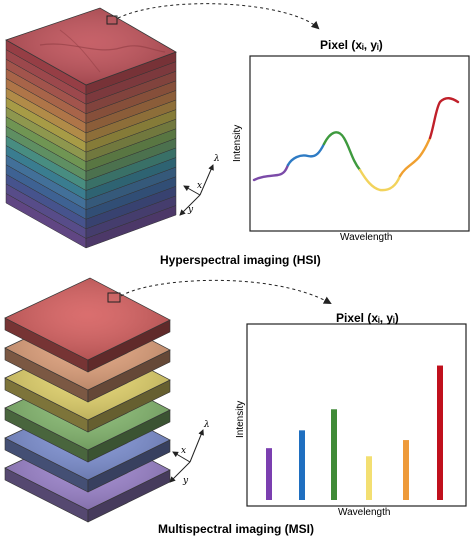 The image size is (474, 539). I want to click on hsi-x-glyph: x, so click(200, 186).